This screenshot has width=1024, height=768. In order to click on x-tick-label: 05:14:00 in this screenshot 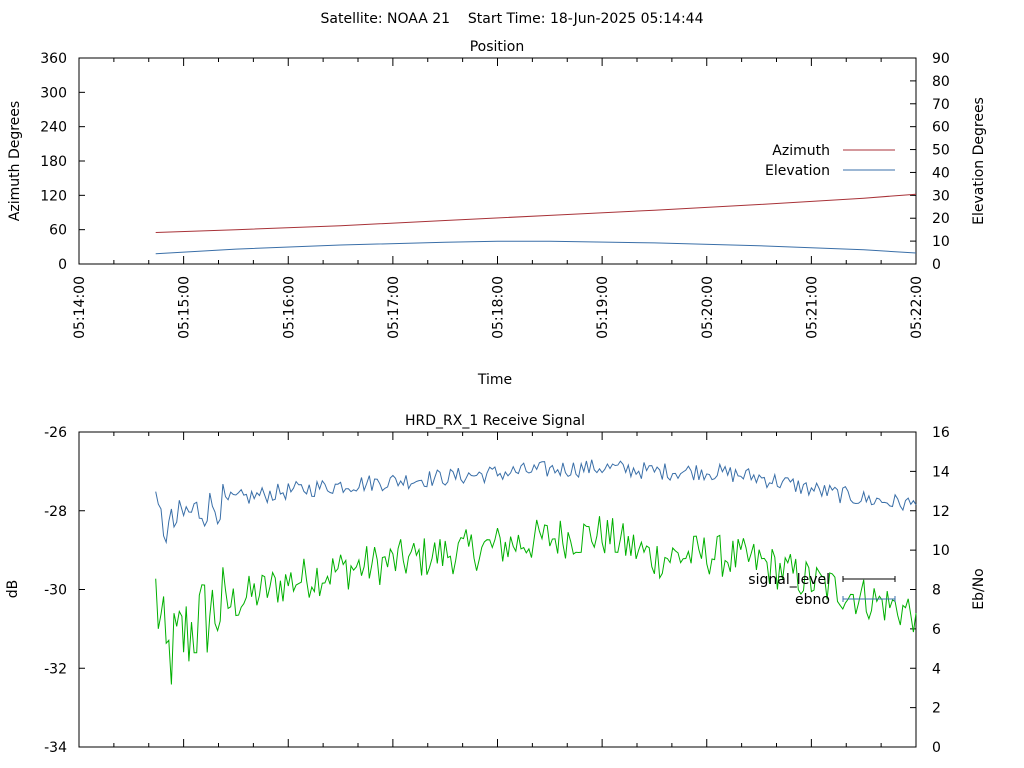, I will do `click(80, 307)`.